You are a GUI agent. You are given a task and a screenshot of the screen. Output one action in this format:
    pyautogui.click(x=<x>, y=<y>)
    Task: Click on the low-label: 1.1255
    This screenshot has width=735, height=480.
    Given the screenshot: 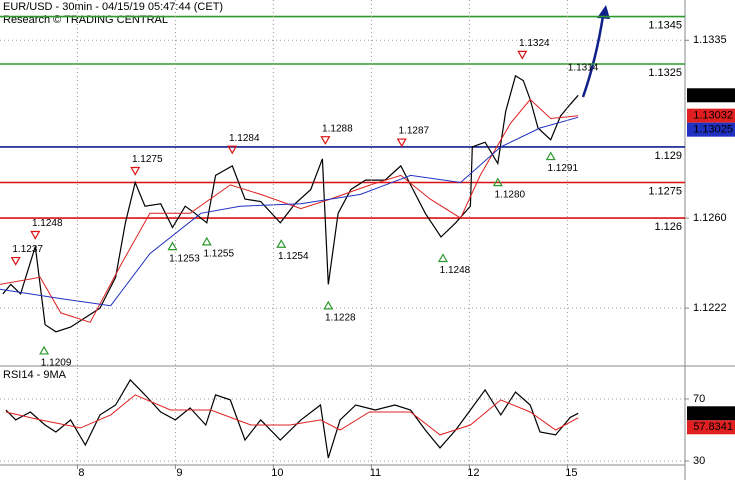 What is the action you would take?
    pyautogui.click(x=218, y=254)
    